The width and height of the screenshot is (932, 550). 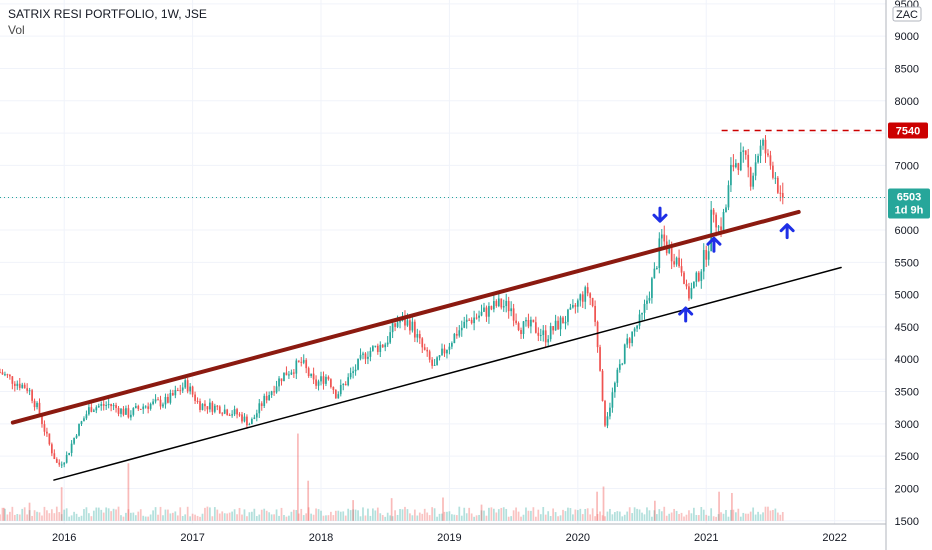 What do you see at coordinates (907, 489) in the screenshot?
I see `y-tick-label: 2000` at bounding box center [907, 489].